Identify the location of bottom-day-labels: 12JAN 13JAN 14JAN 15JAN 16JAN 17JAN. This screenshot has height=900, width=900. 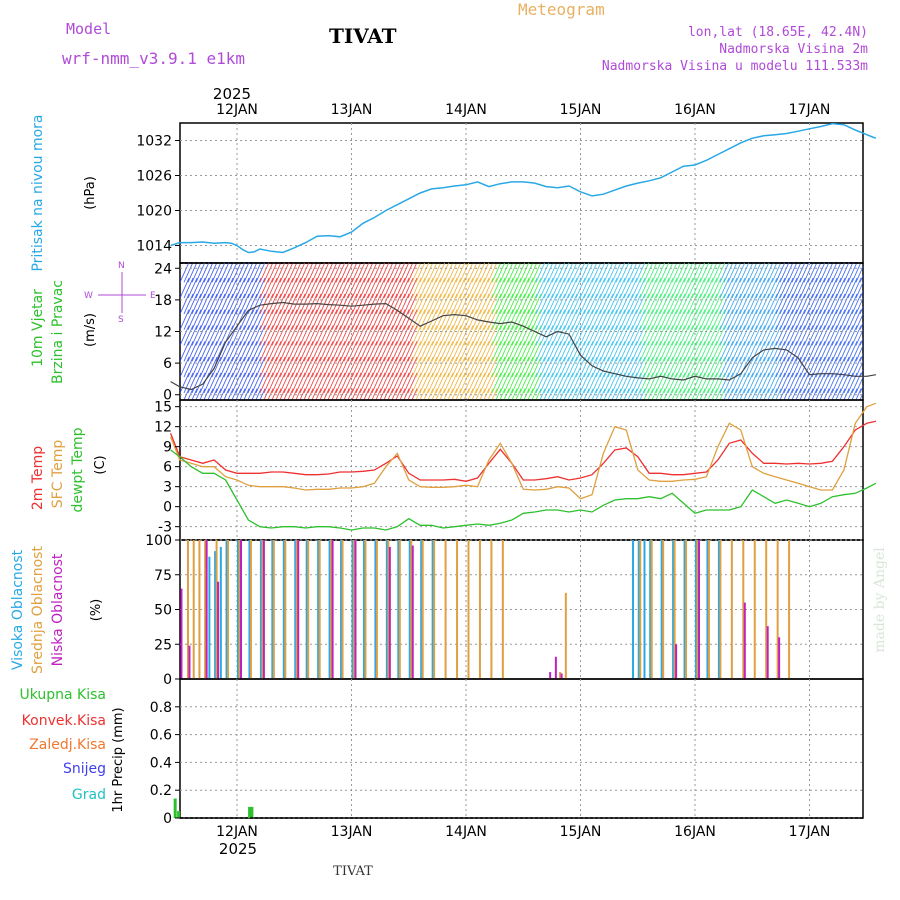
(523, 832).